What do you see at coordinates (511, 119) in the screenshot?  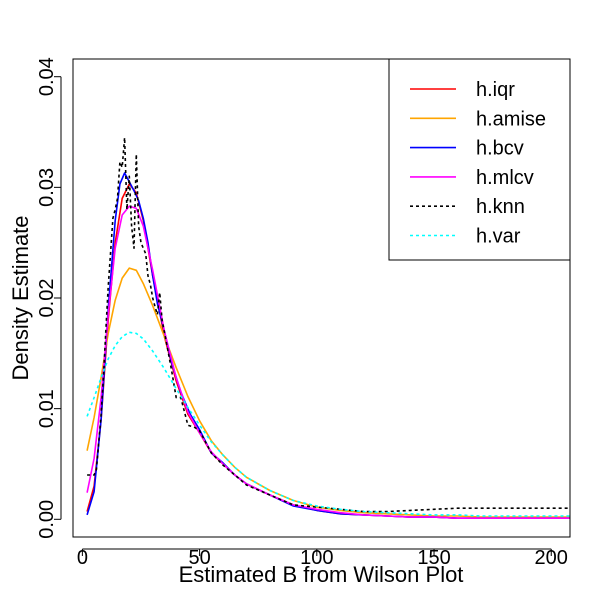 I see `legend-label-h-amise: h.amise` at bounding box center [511, 119].